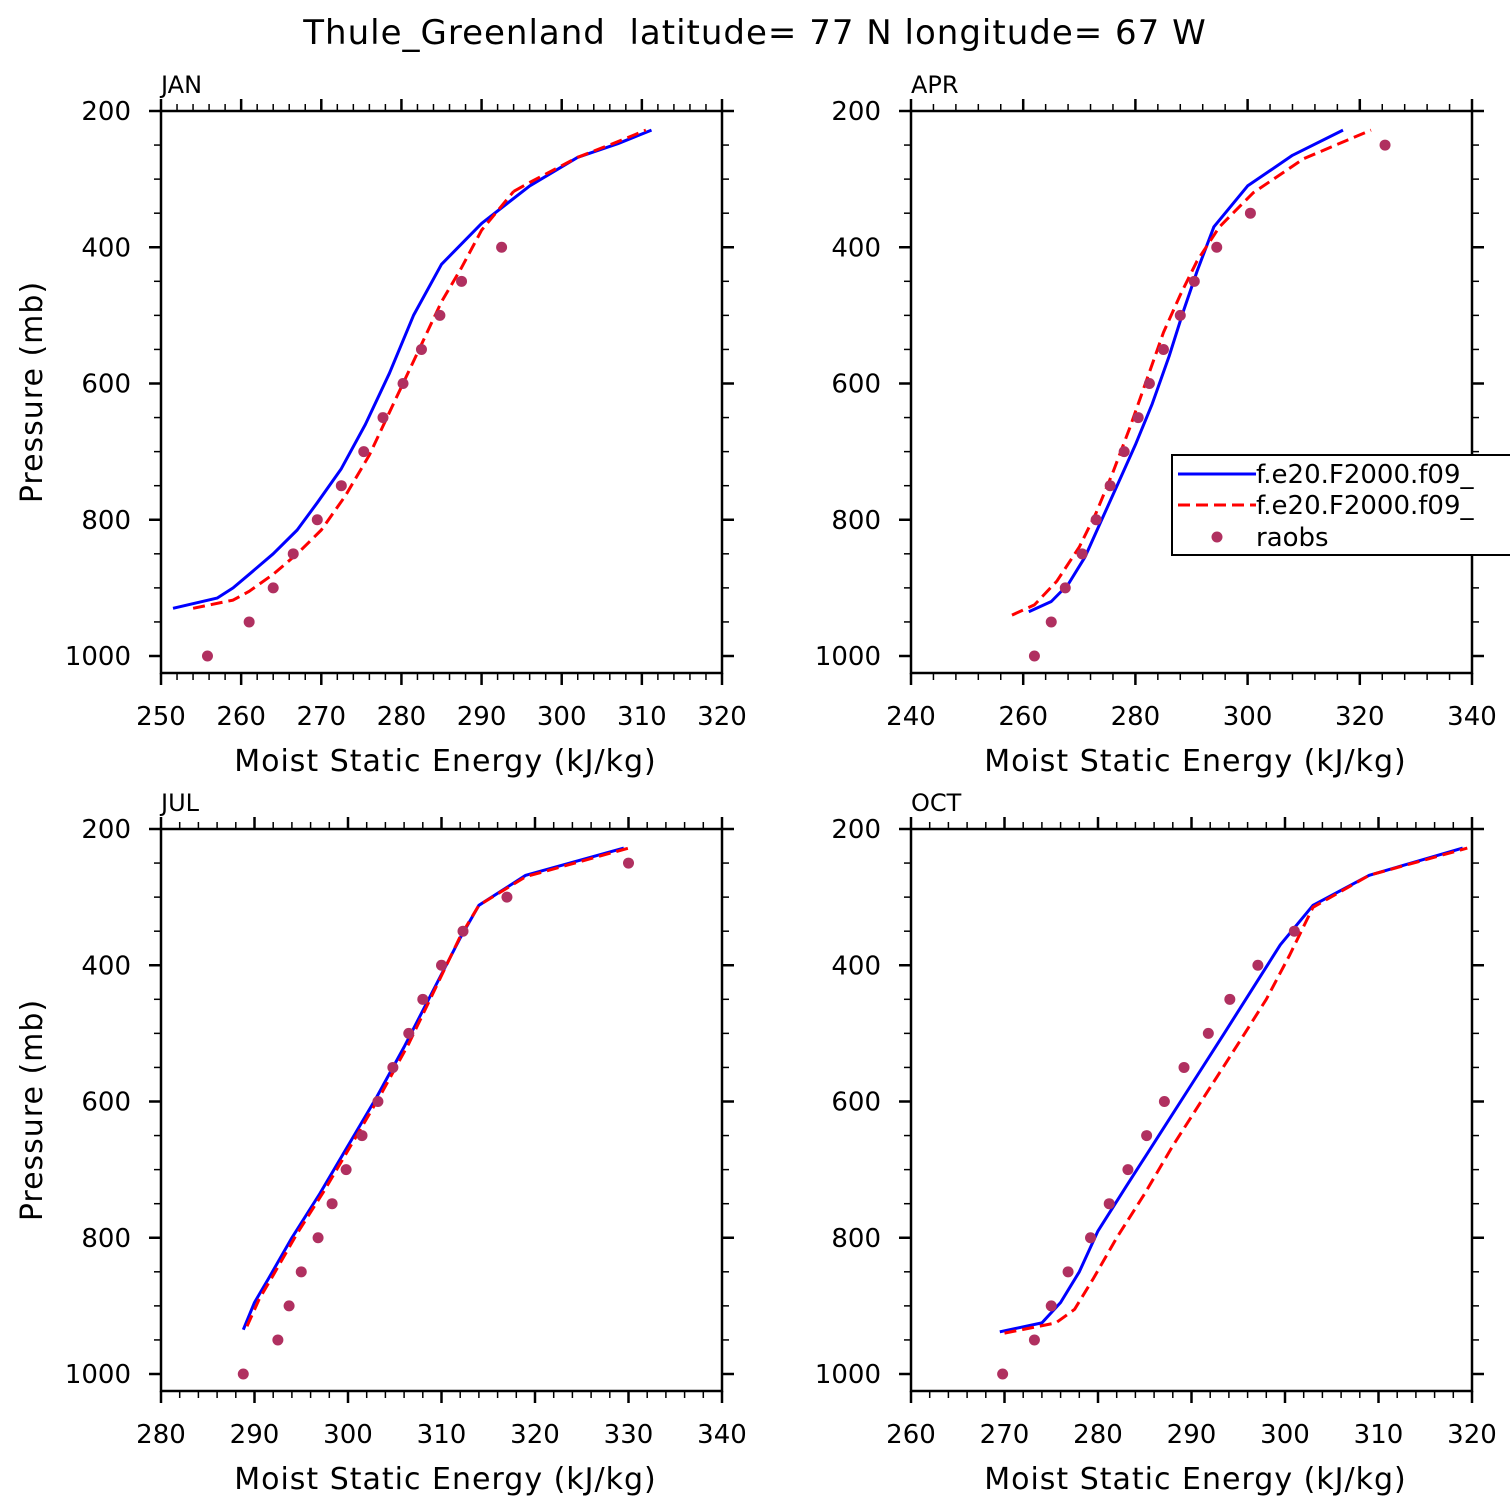  What do you see at coordinates (856, 248) in the screenshot?
I see `y-tick-label: 400` at bounding box center [856, 248].